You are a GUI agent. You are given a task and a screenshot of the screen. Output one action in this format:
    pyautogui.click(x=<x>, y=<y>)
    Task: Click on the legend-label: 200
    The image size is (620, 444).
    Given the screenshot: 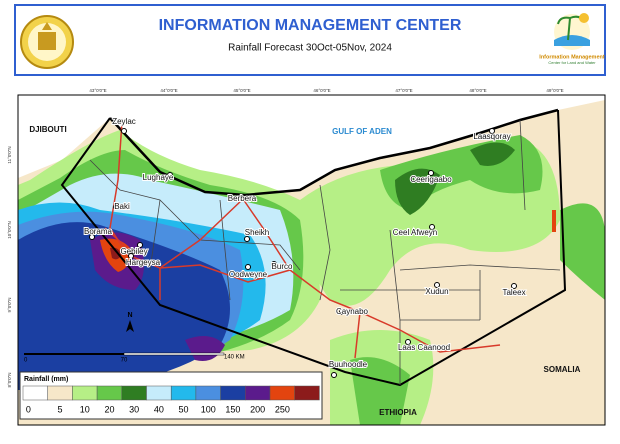 What is the action you would take?
    pyautogui.click(x=257, y=409)
    